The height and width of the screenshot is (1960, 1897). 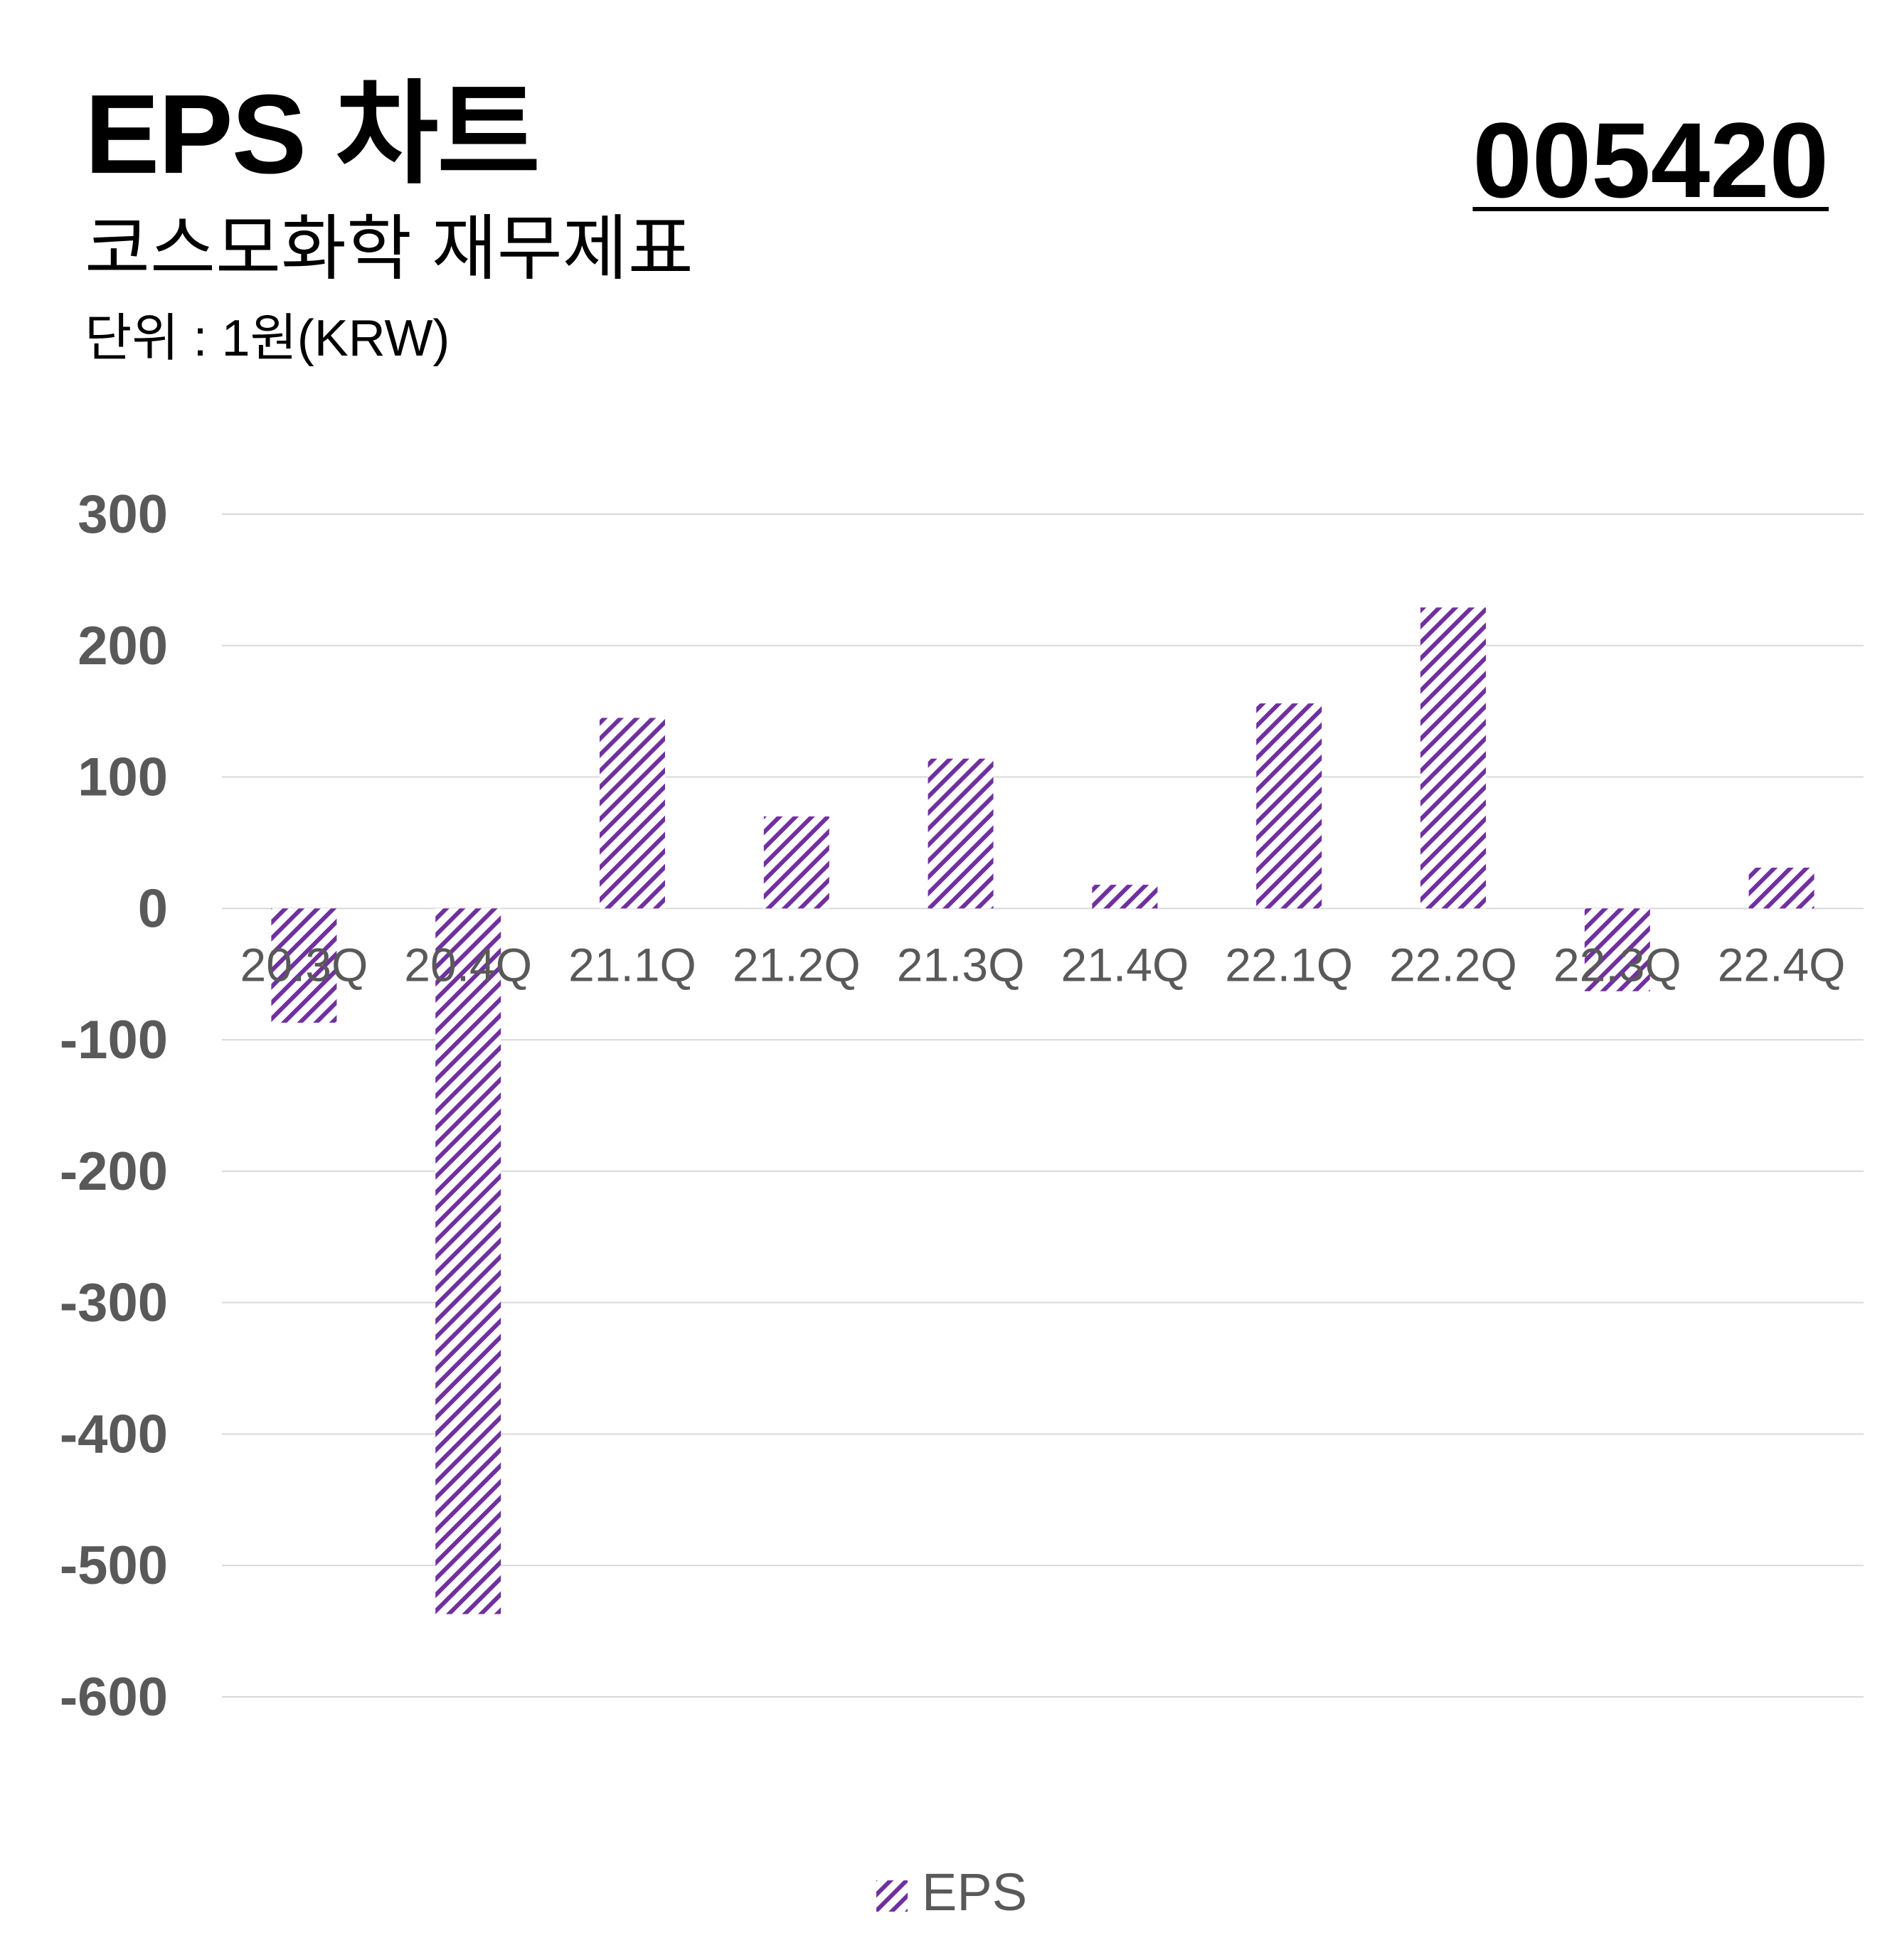 What do you see at coordinates (1782, 964) in the screenshot?
I see `x-category-label: 22.4Q` at bounding box center [1782, 964].